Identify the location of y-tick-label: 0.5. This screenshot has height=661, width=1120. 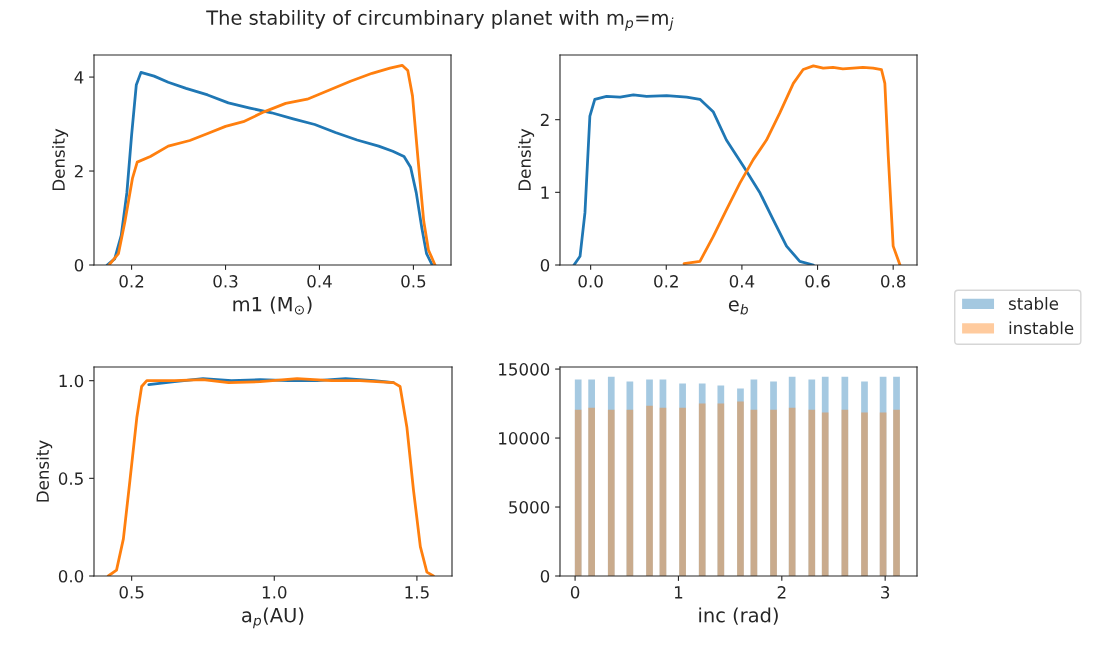
(70, 478).